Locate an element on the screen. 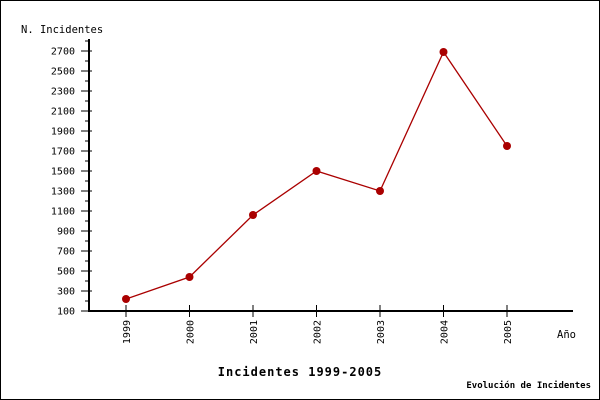 The height and width of the screenshot is (400, 600). y-tick-label: 1500 is located at coordinates (63, 172).